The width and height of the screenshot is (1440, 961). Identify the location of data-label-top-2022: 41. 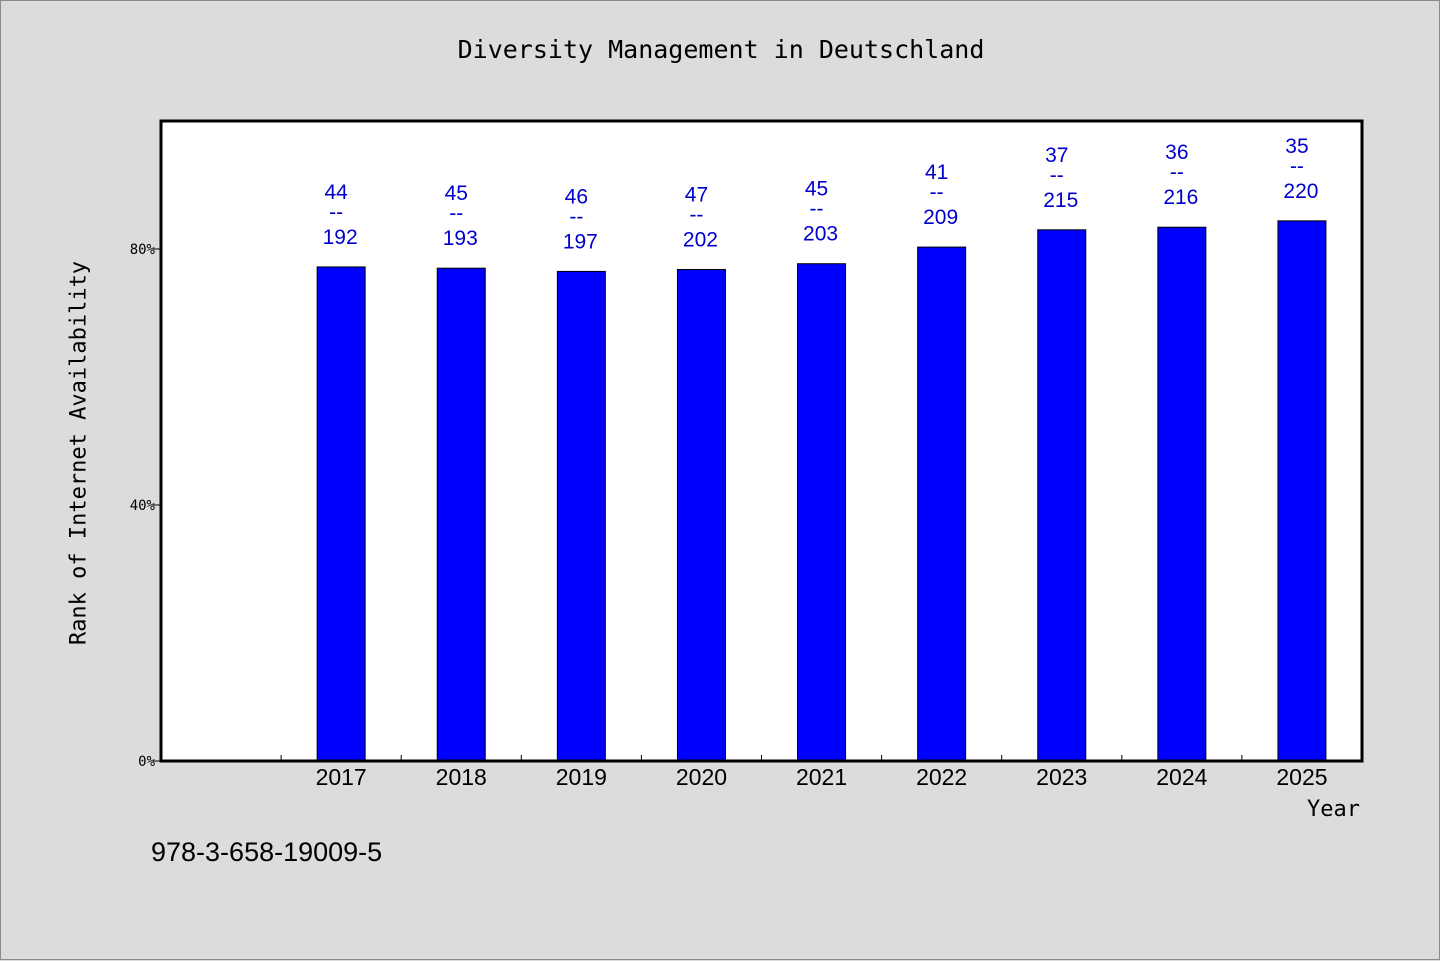
(936, 172).